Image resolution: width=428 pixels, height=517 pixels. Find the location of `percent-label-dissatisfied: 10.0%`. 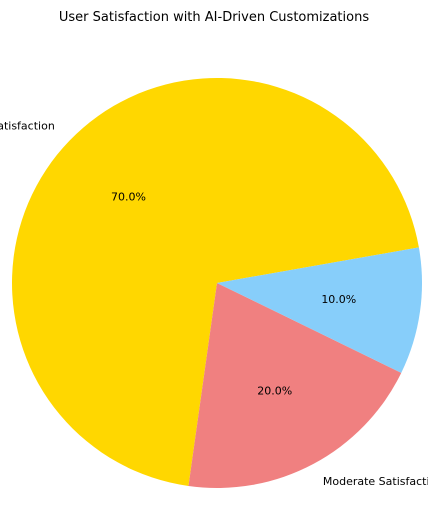

percent-label-dissatisfied: 10.0% is located at coordinates (338, 299).